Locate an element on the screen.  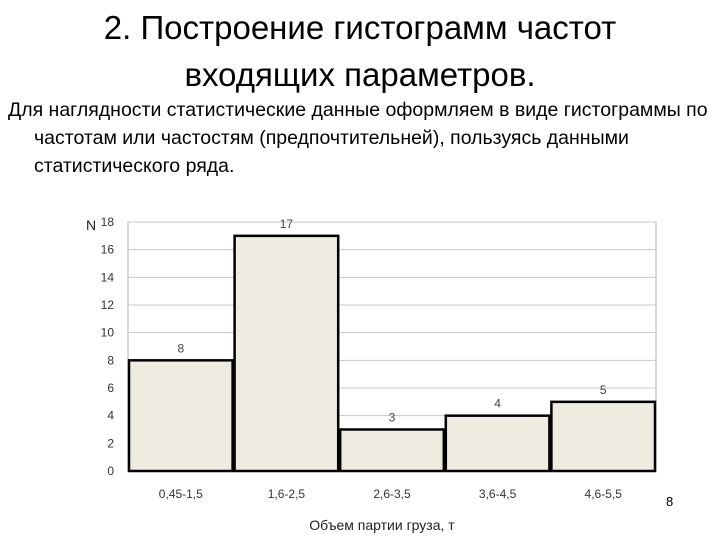
y-tick-label: 12 is located at coordinates (108, 305).